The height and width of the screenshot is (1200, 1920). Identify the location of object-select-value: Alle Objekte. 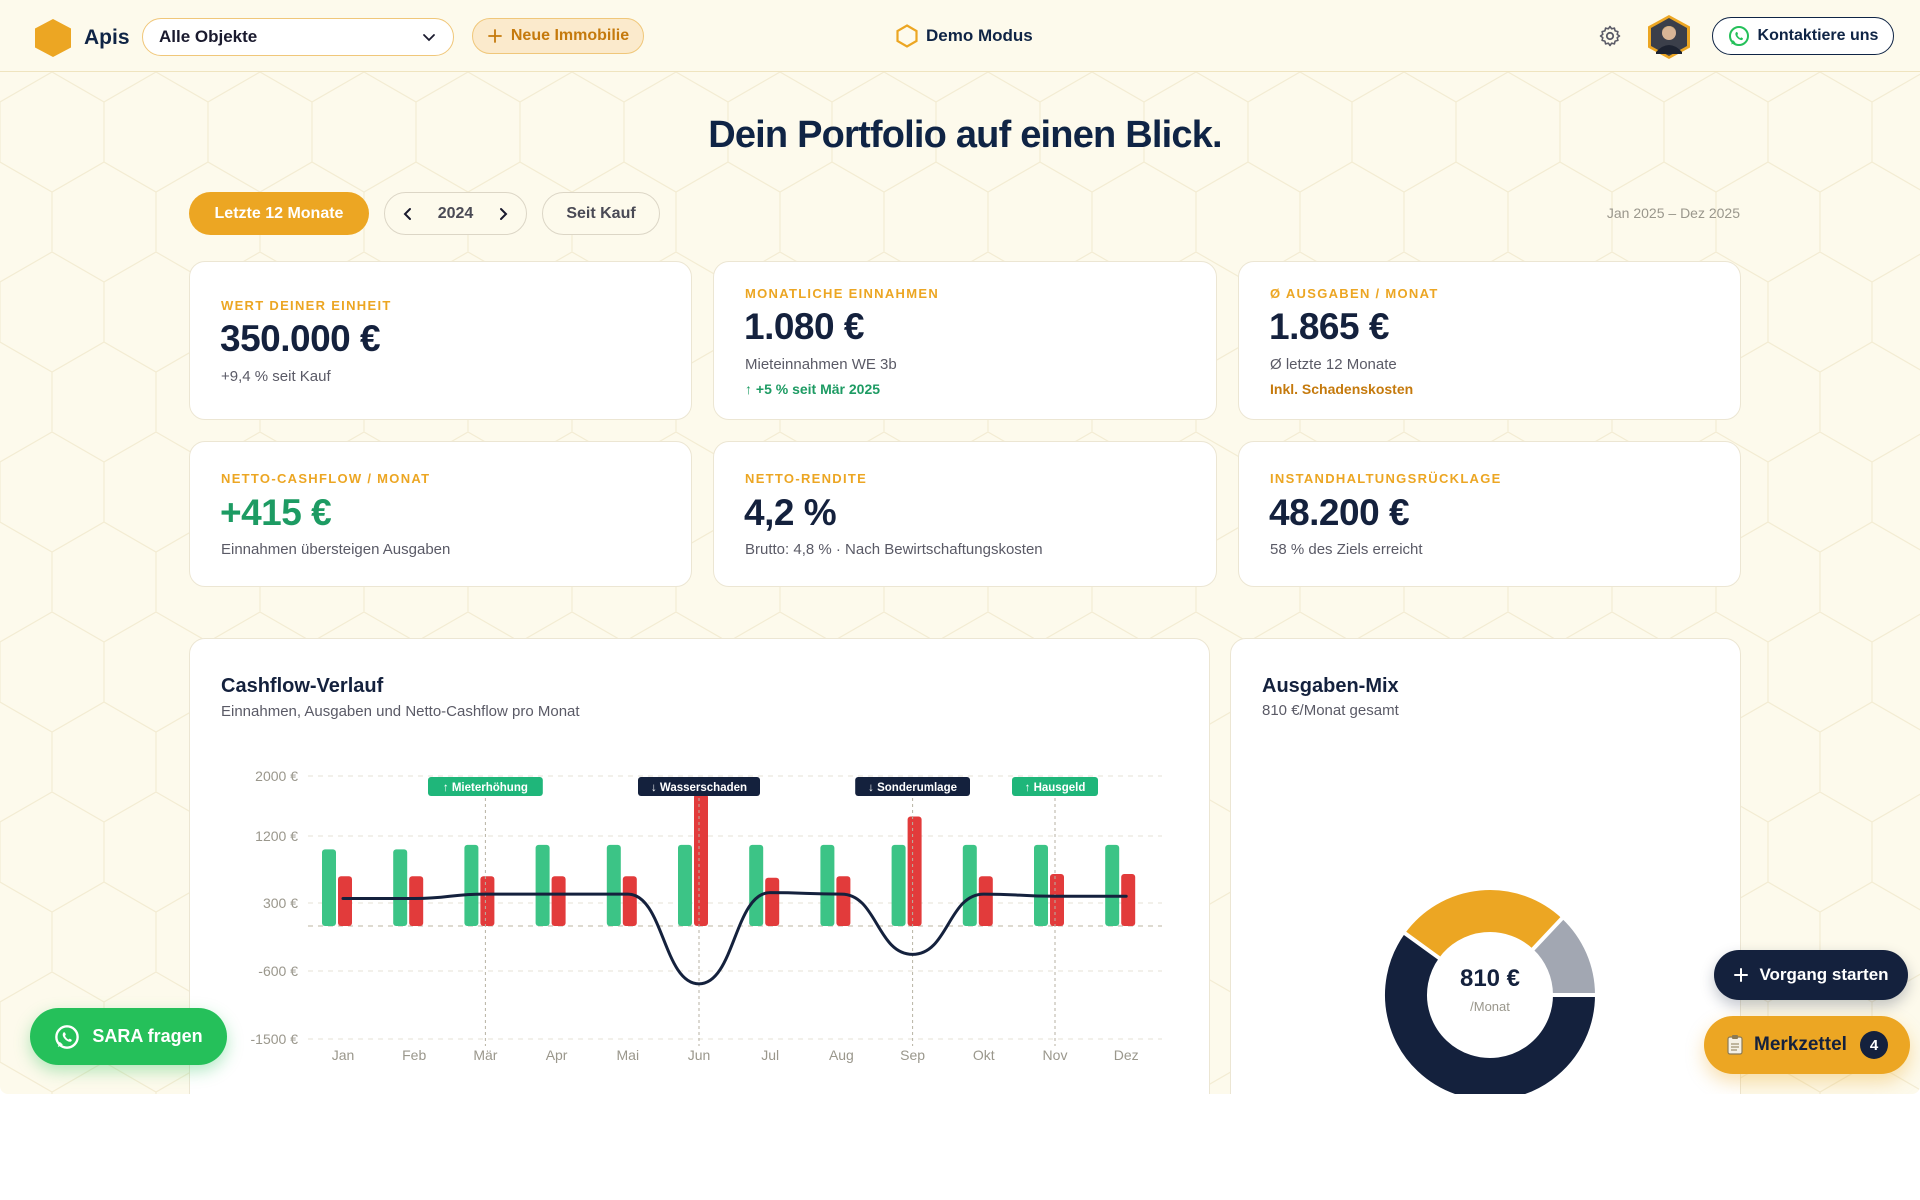
(208, 36).